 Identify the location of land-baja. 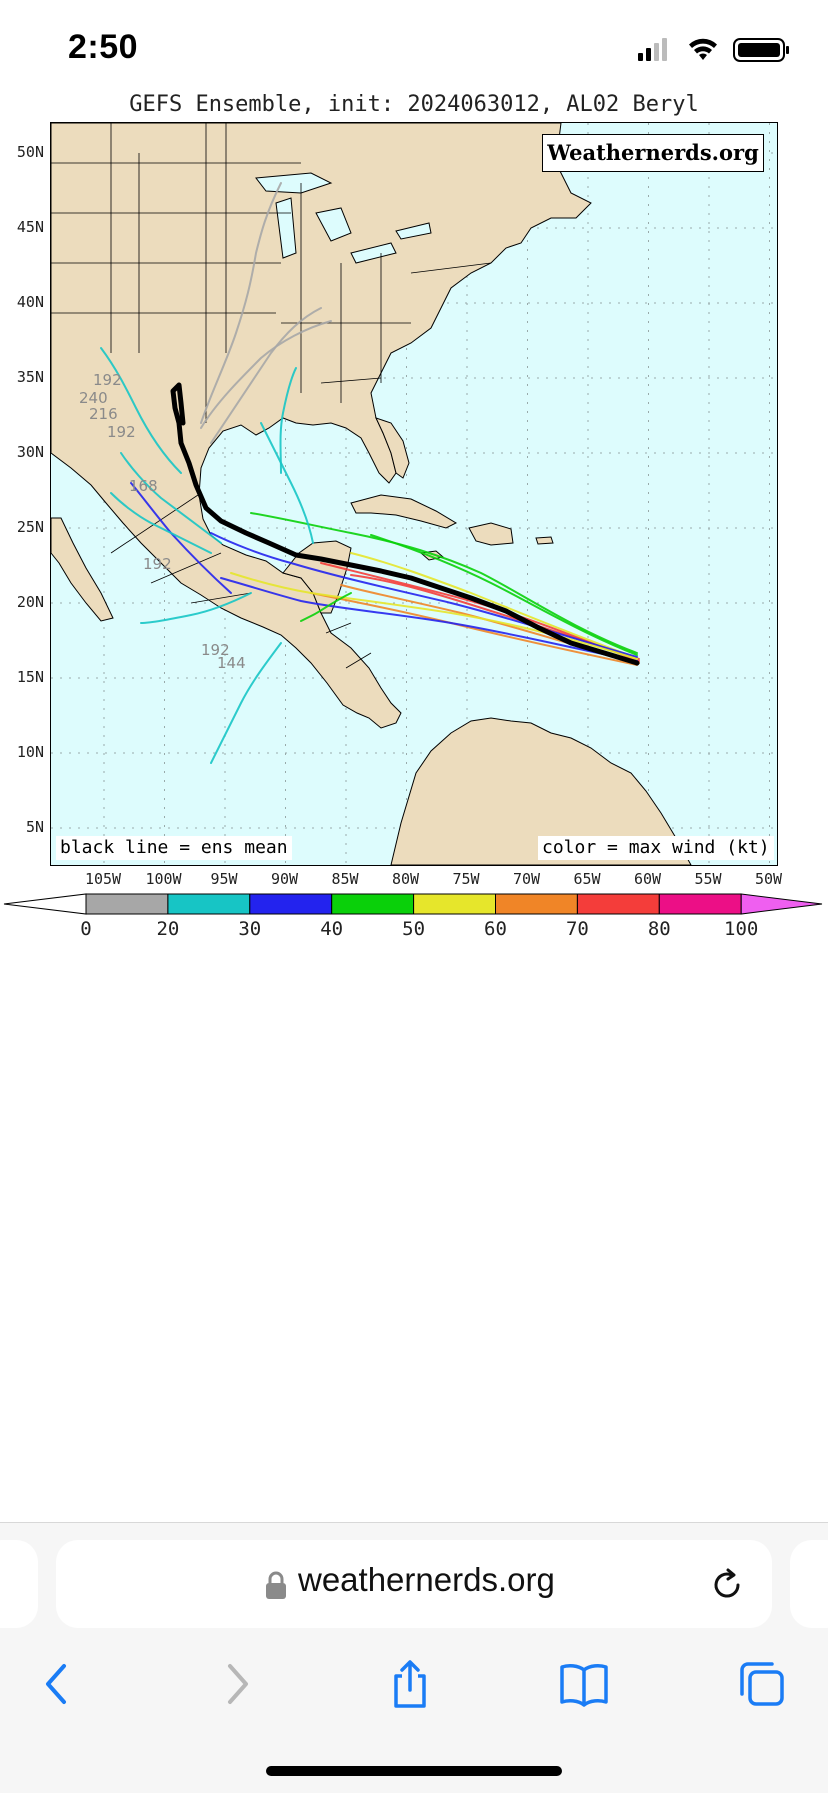
(82, 569).